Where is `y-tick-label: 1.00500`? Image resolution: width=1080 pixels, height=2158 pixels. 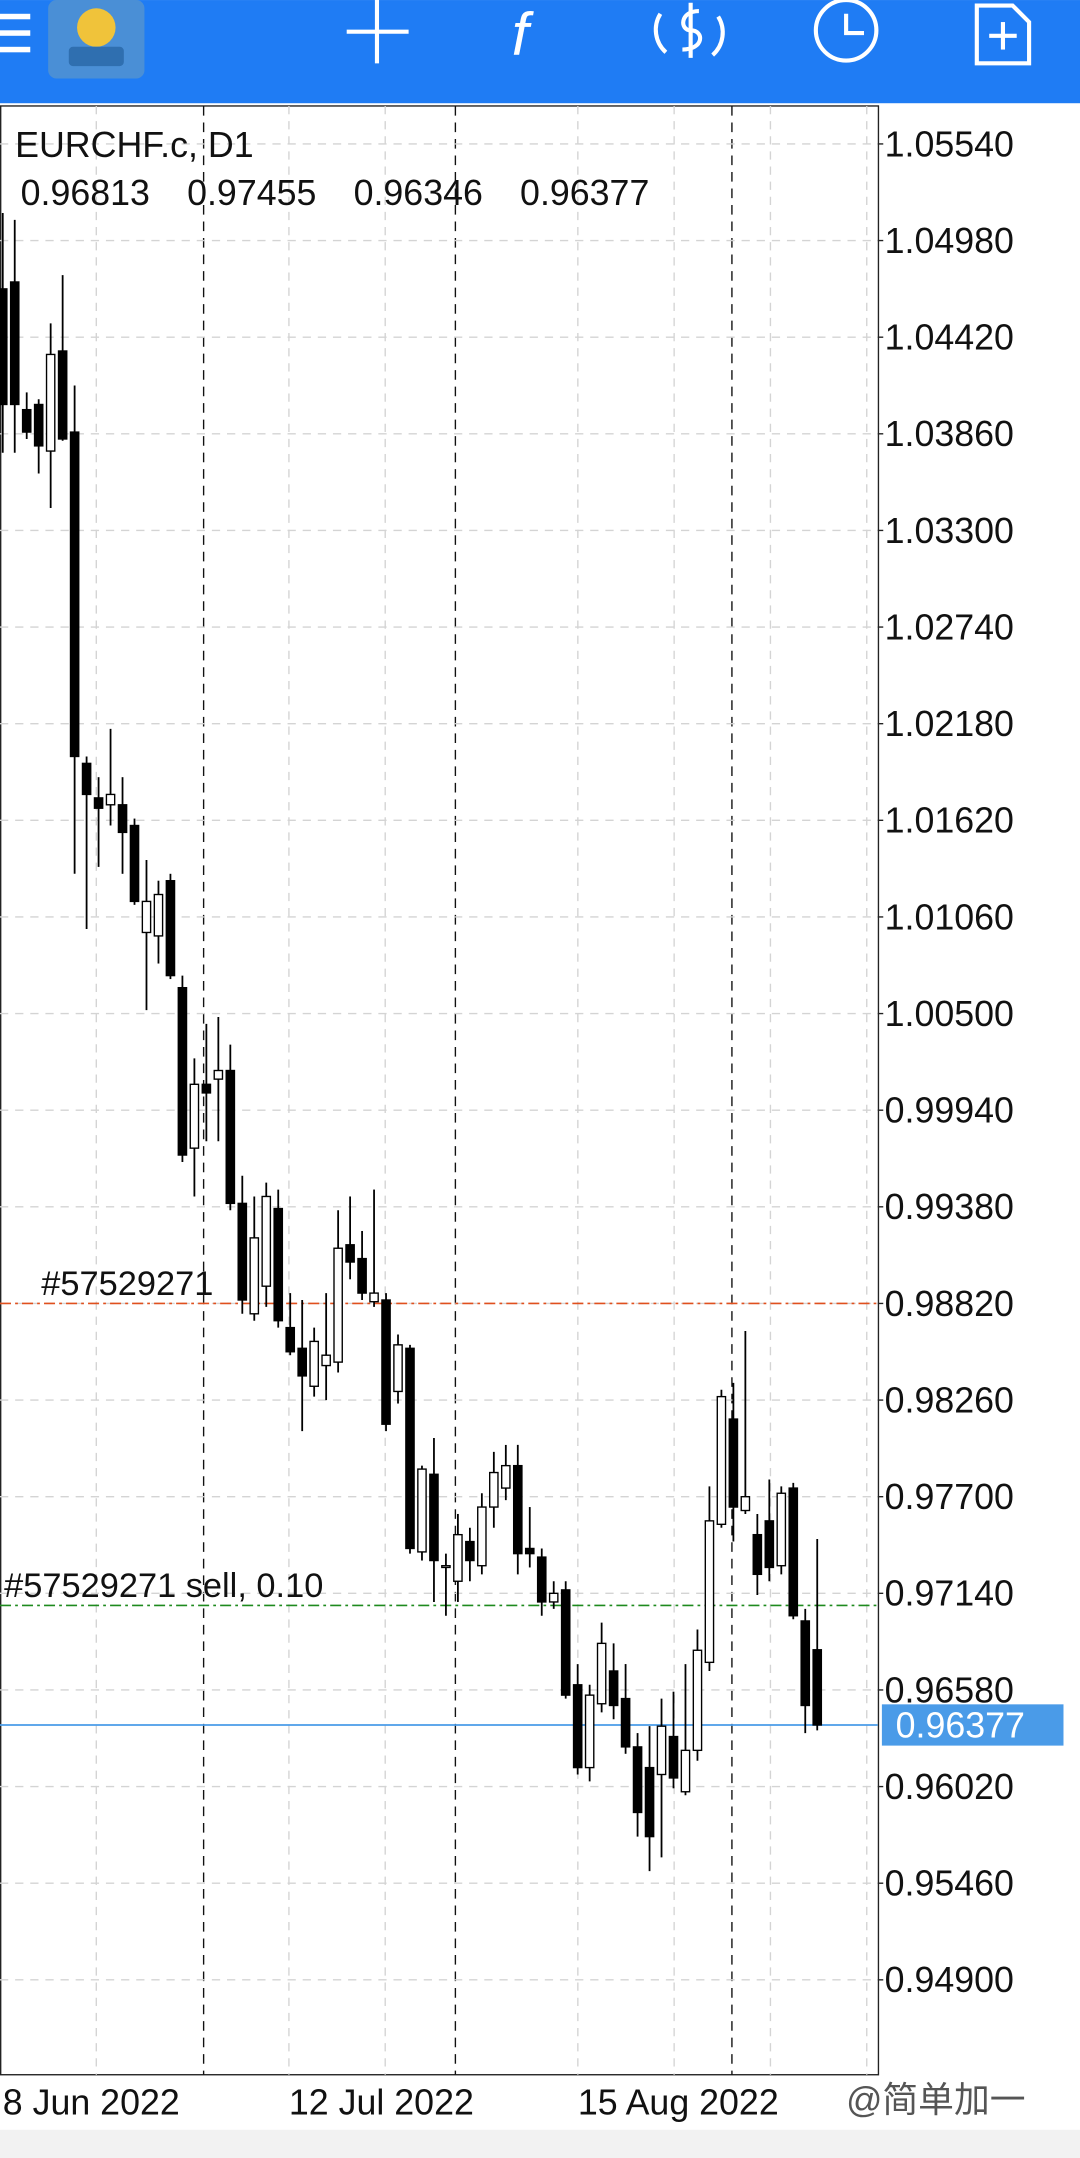
y-tick-label: 1.00500 is located at coordinates (949, 1014).